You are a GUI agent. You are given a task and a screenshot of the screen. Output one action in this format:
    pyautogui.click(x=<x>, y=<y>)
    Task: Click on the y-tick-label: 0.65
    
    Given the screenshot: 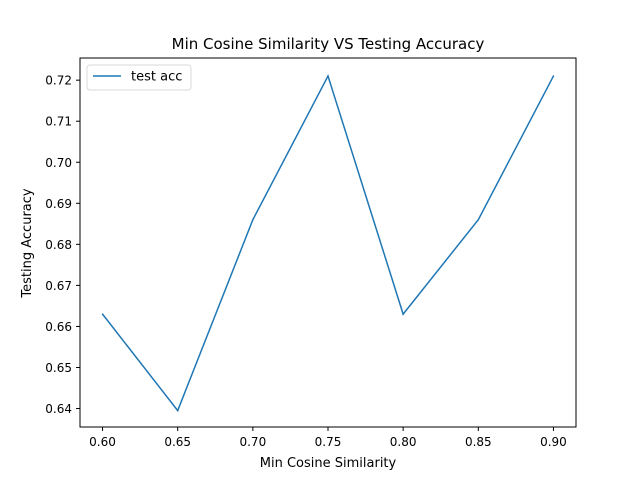 What is the action you would take?
    pyautogui.click(x=58, y=368)
    